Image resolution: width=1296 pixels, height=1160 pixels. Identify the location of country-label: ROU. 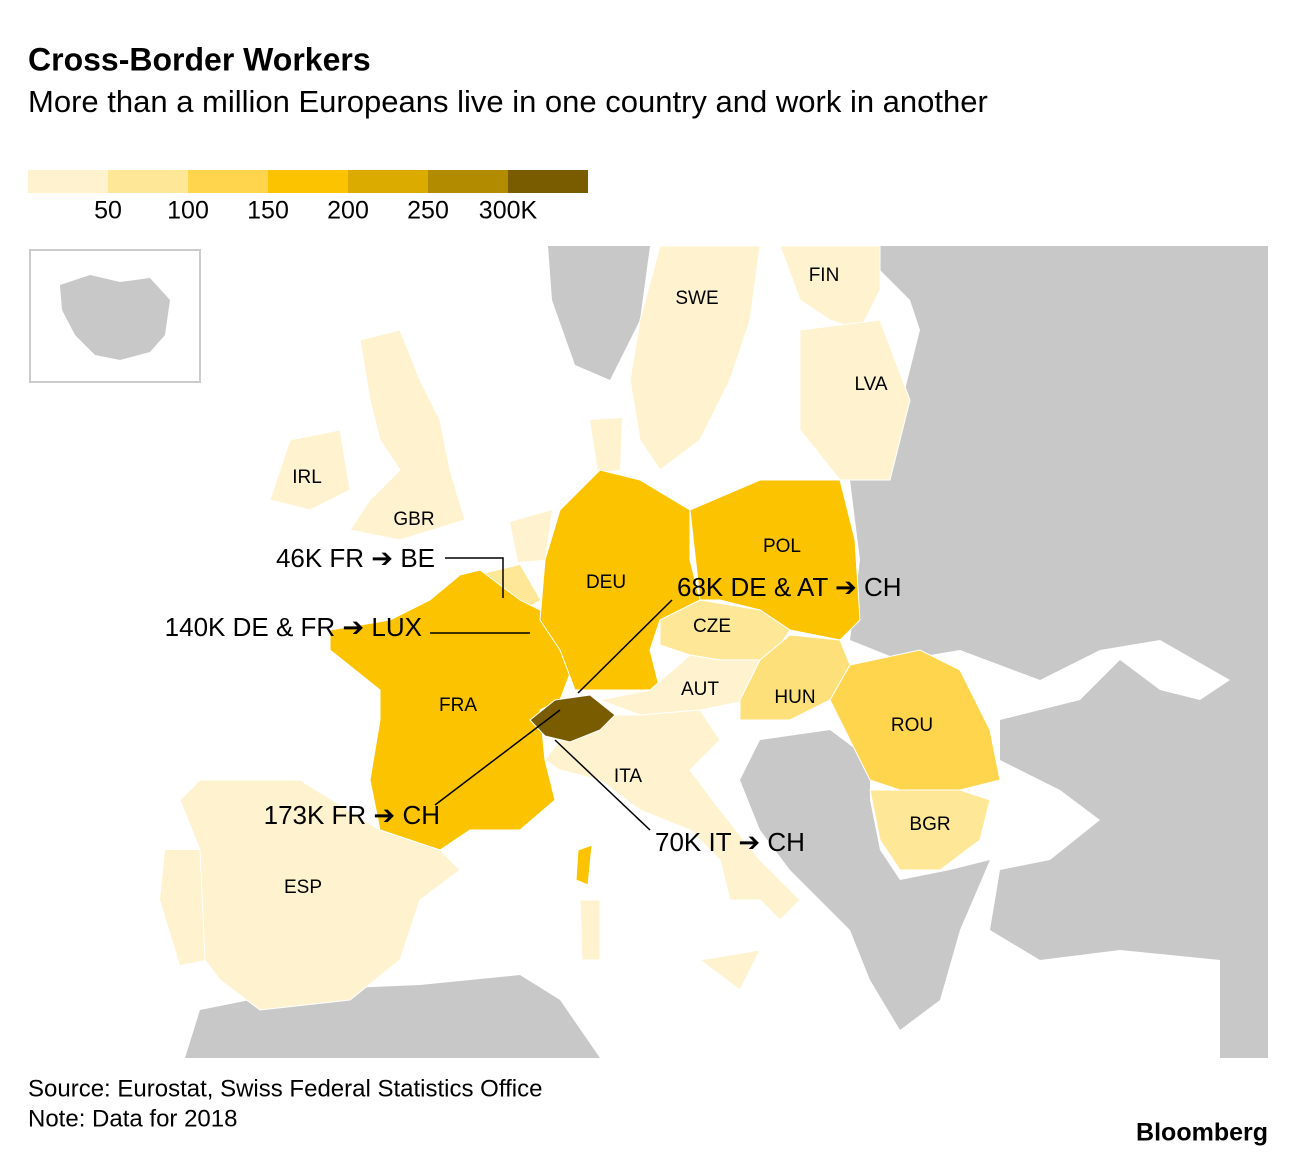
(912, 725).